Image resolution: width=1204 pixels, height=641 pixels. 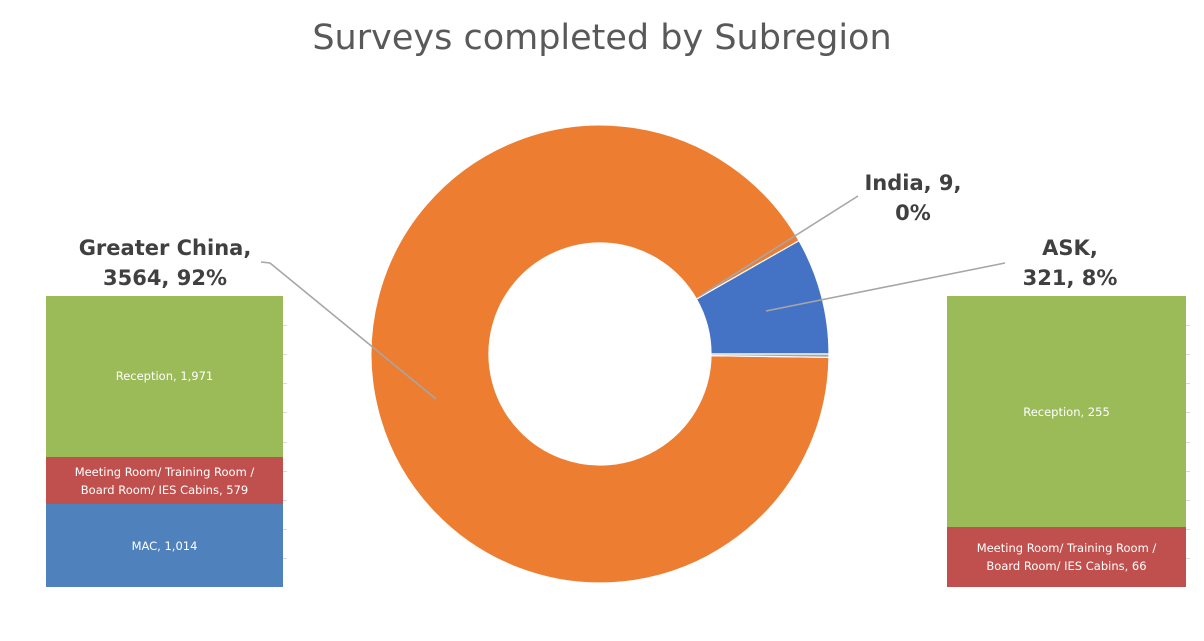 I want to click on segment-label: Reception, 255, so click(x=1066, y=411).